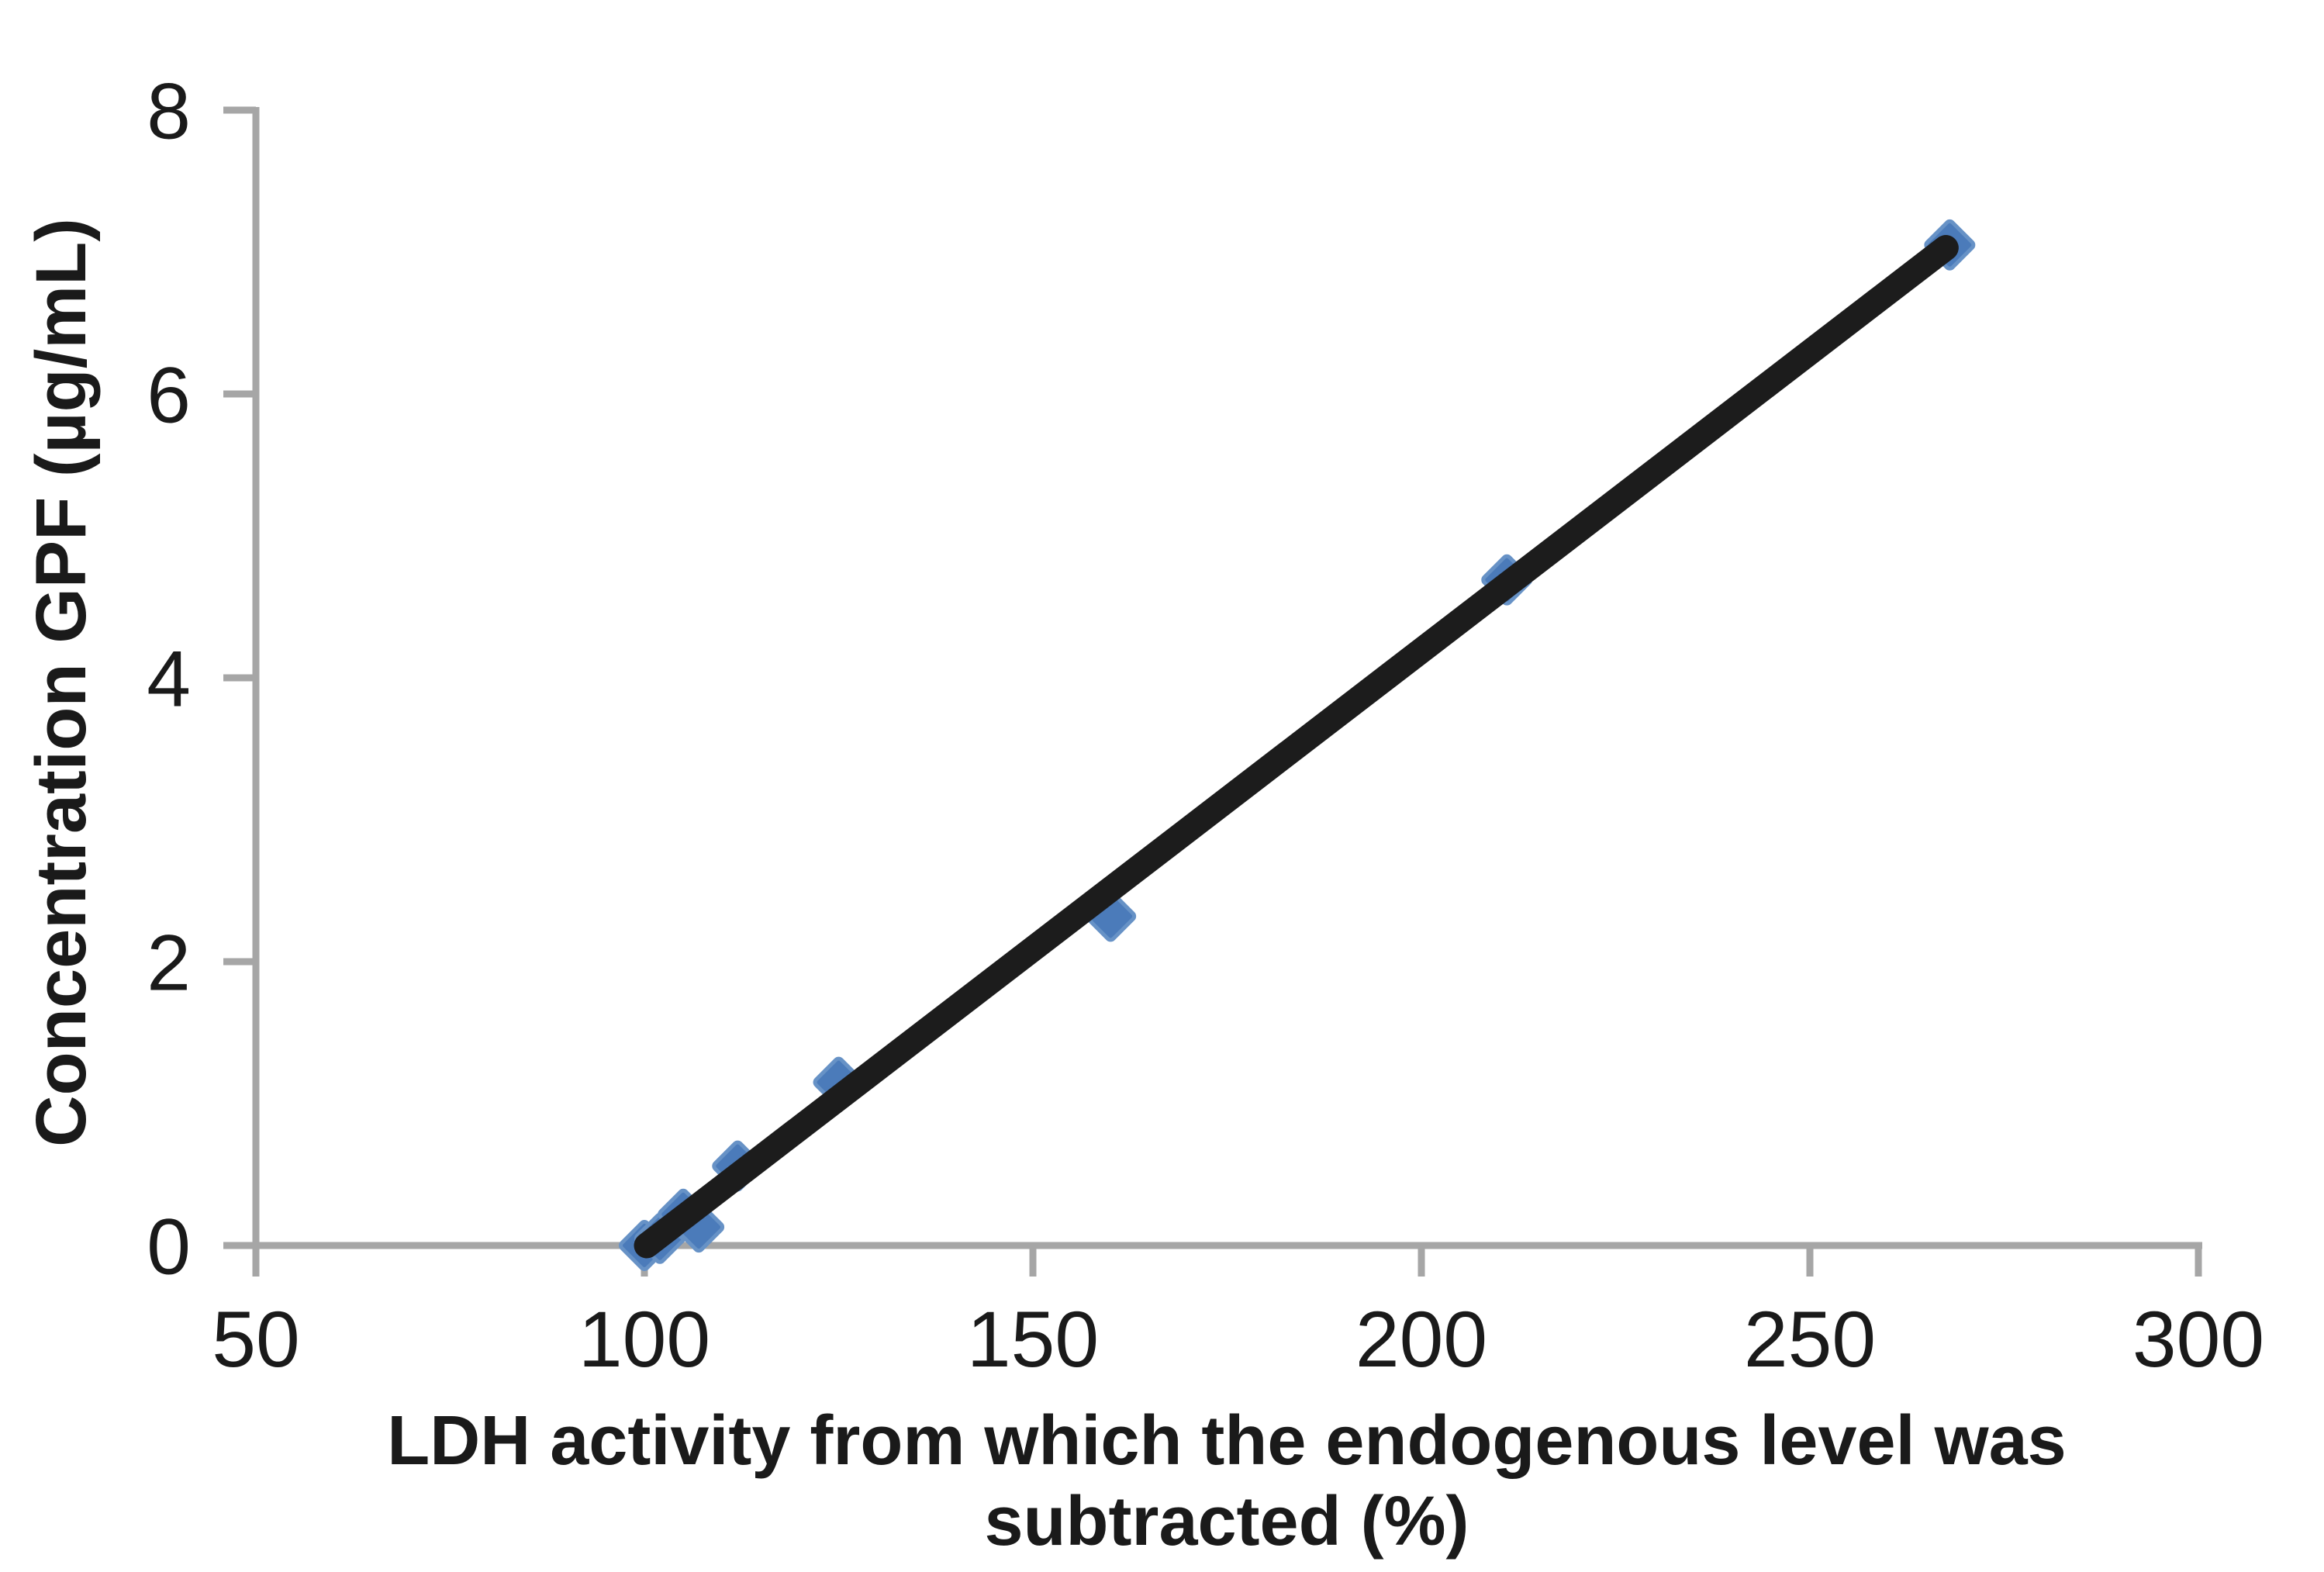 The height and width of the screenshot is (1572, 2324). Describe the element at coordinates (644, 1339) in the screenshot. I see `x-tick-label: 100` at that location.